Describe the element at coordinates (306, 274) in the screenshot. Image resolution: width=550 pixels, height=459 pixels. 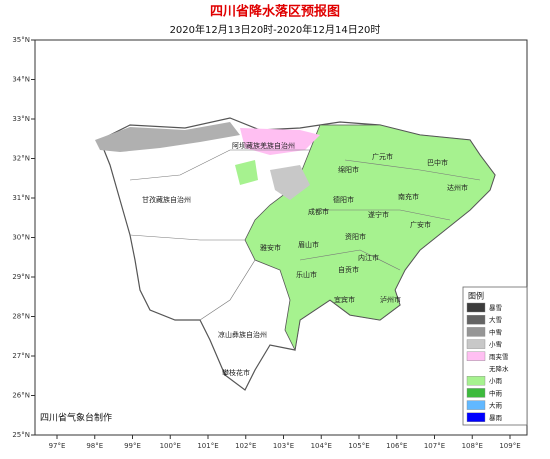
I see `city-label: 乐山市` at that location.